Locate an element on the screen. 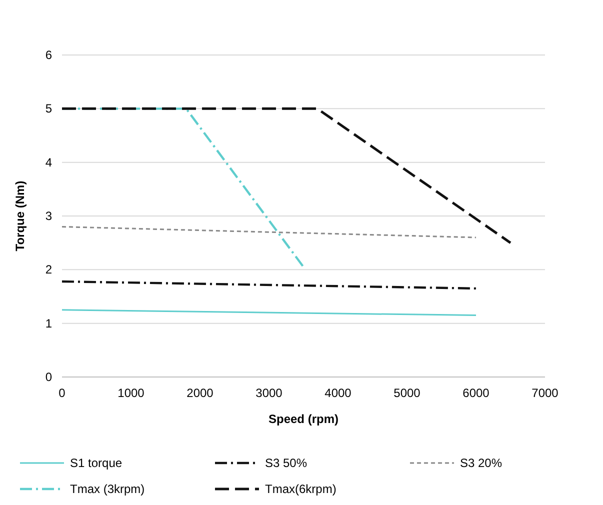 Image resolution: width=603 pixels, height=505 pixels. y-tick-label: 3 is located at coordinates (48, 216).